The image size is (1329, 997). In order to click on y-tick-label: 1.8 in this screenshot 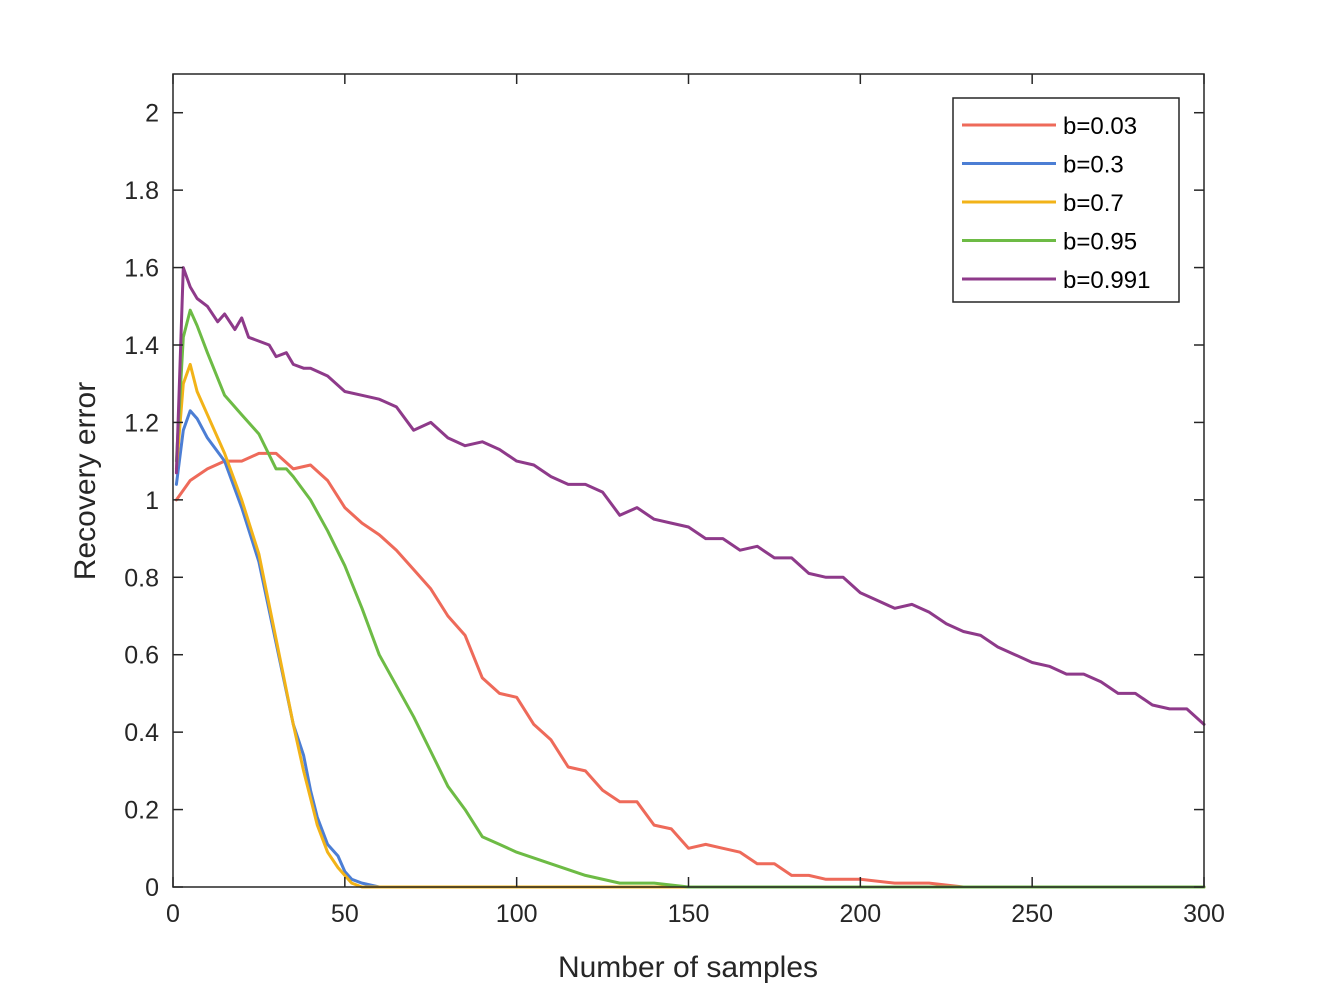, I will do `click(141, 191)`.